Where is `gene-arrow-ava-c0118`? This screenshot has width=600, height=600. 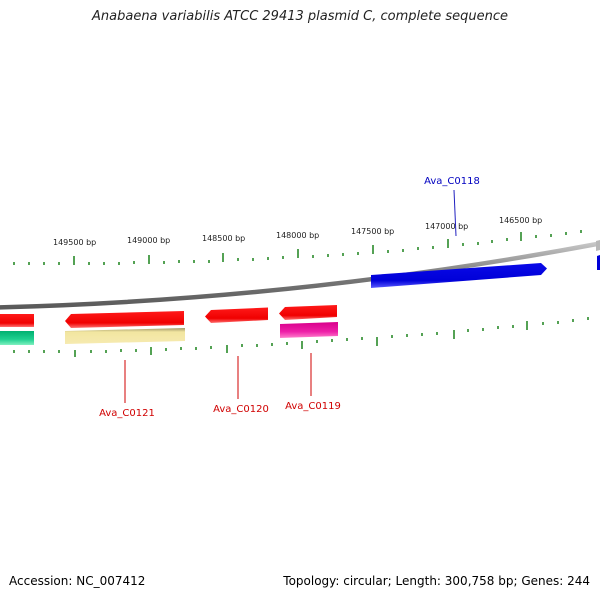 gene-arrow-ava-c0118 is located at coordinates (459, 275).